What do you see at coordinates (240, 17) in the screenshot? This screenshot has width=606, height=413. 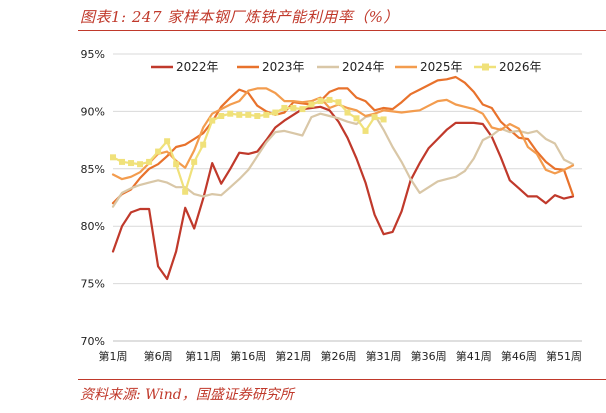 I see `chart-title: 图表1: 247 家样本钢厂炼铁产能利用率（%）` at bounding box center [240, 17].